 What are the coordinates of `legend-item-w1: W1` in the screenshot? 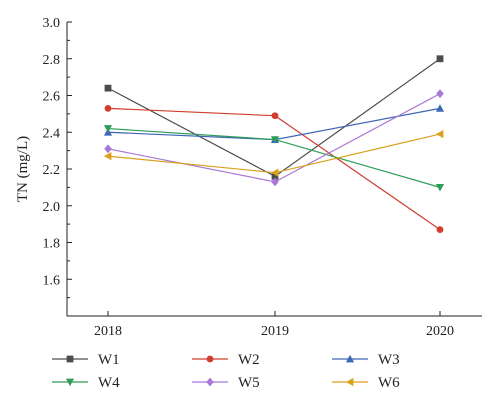 It's located at (86, 360).